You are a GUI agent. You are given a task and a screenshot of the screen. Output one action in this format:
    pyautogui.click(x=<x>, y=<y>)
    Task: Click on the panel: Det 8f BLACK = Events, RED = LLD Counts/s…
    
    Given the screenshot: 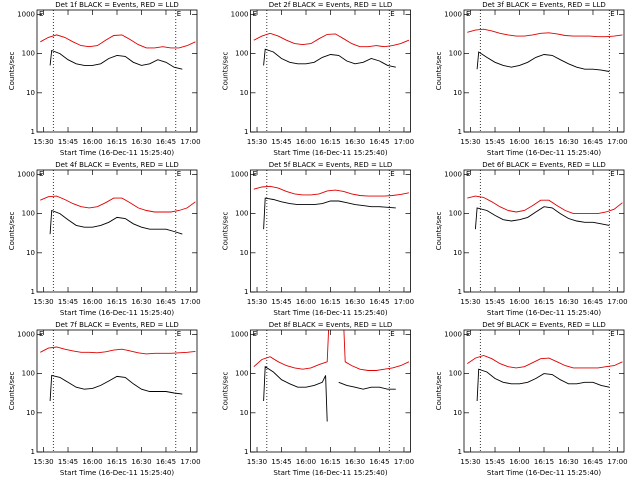 What is the action you would take?
    pyautogui.click(x=318, y=399)
    